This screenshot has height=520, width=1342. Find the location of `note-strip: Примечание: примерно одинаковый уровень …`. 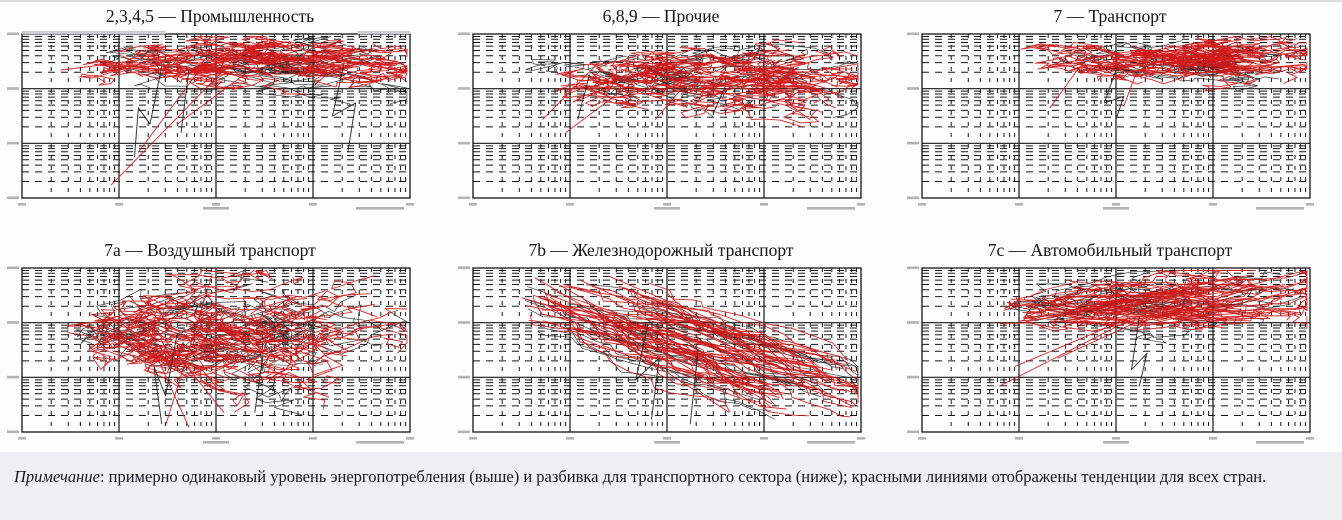

note-strip: Примечание: примерно одинаковый уровень … is located at coordinates (671, 486).